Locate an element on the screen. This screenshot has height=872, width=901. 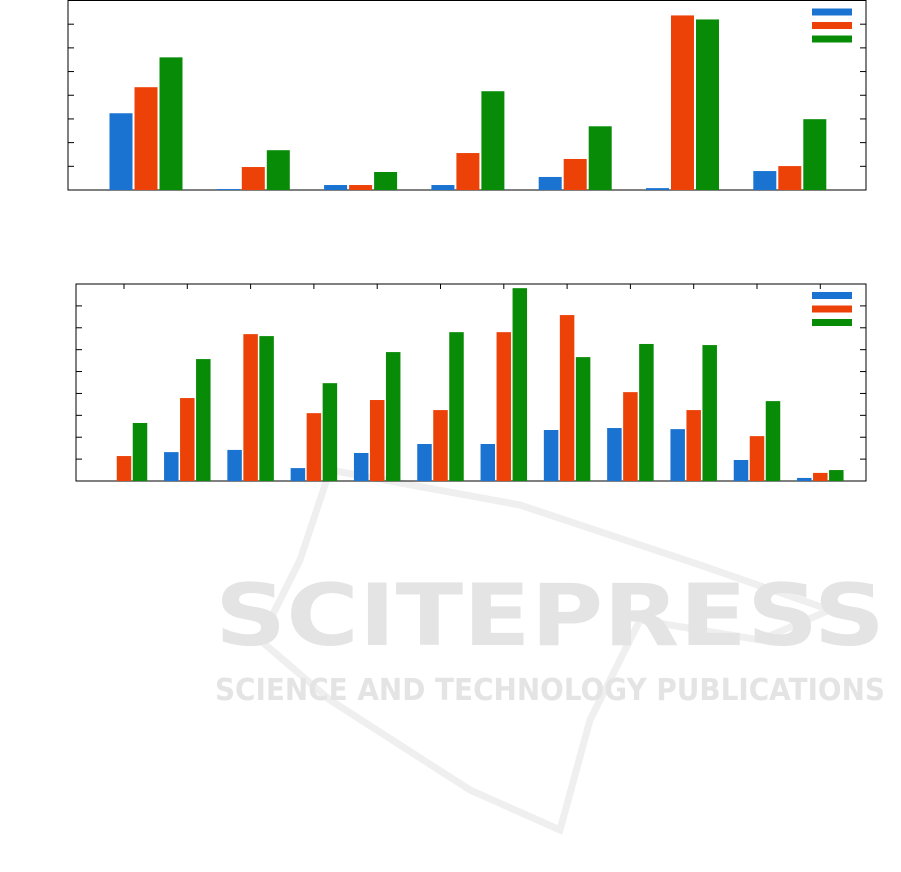
watermark-title: SCITEPRESS is located at coordinates (550, 616).